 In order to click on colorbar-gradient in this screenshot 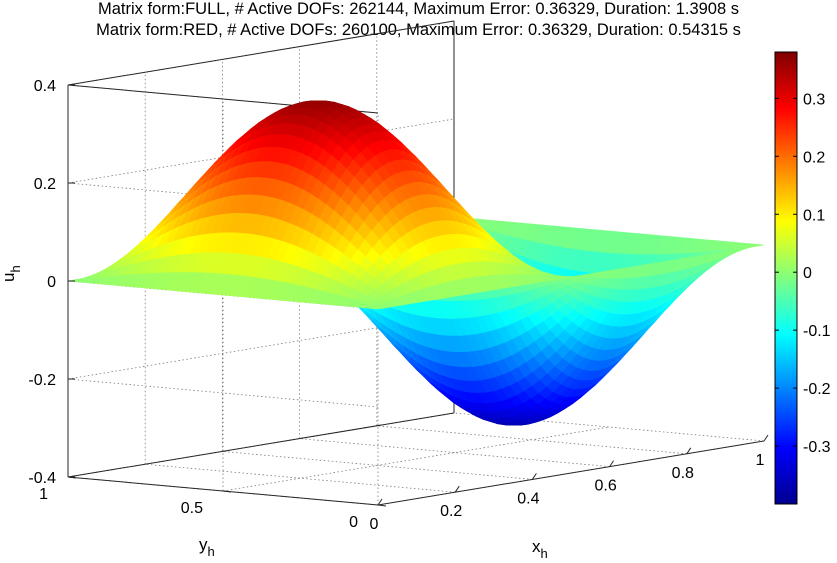, I will do `click(786, 278)`.